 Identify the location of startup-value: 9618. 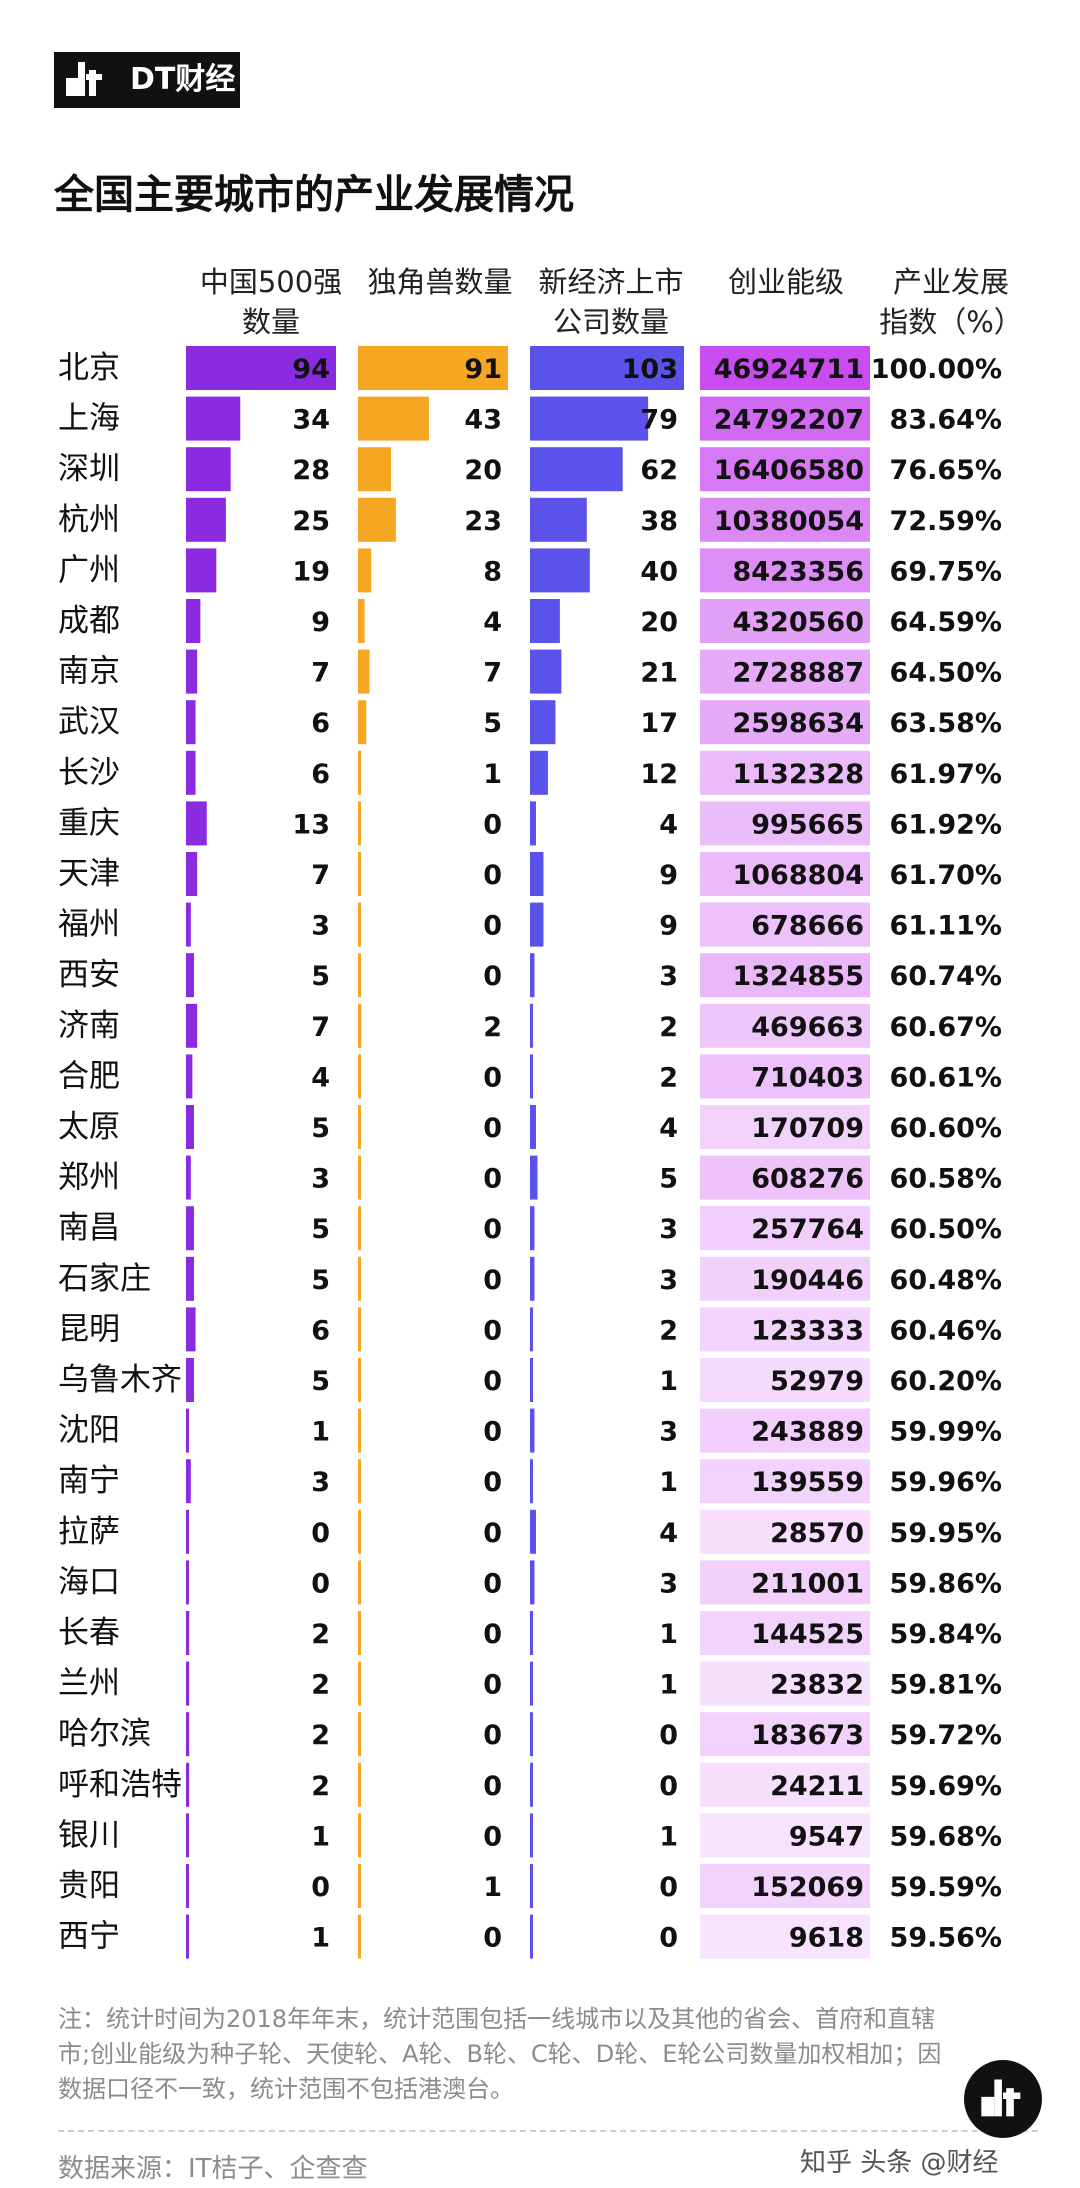
(826, 1938).